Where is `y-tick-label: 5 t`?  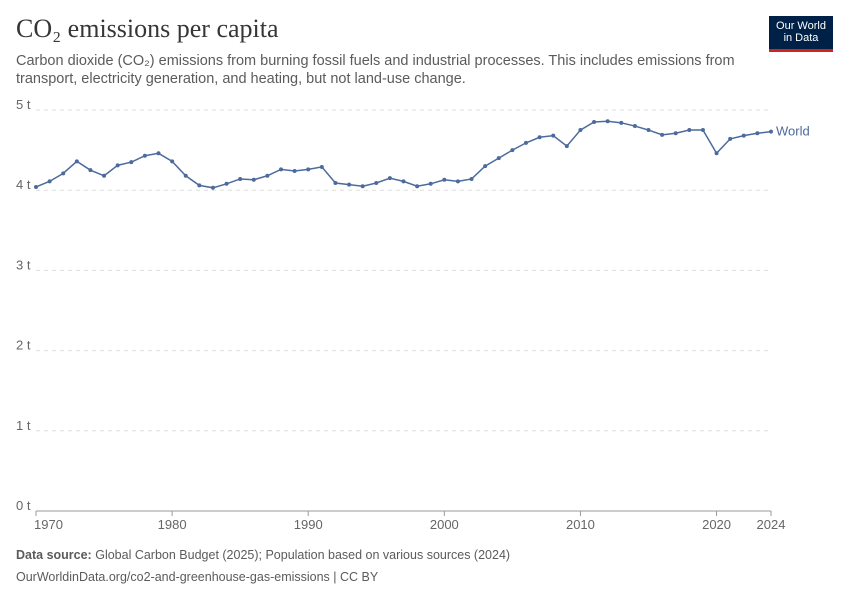 y-tick-label: 5 t is located at coordinates (23, 104).